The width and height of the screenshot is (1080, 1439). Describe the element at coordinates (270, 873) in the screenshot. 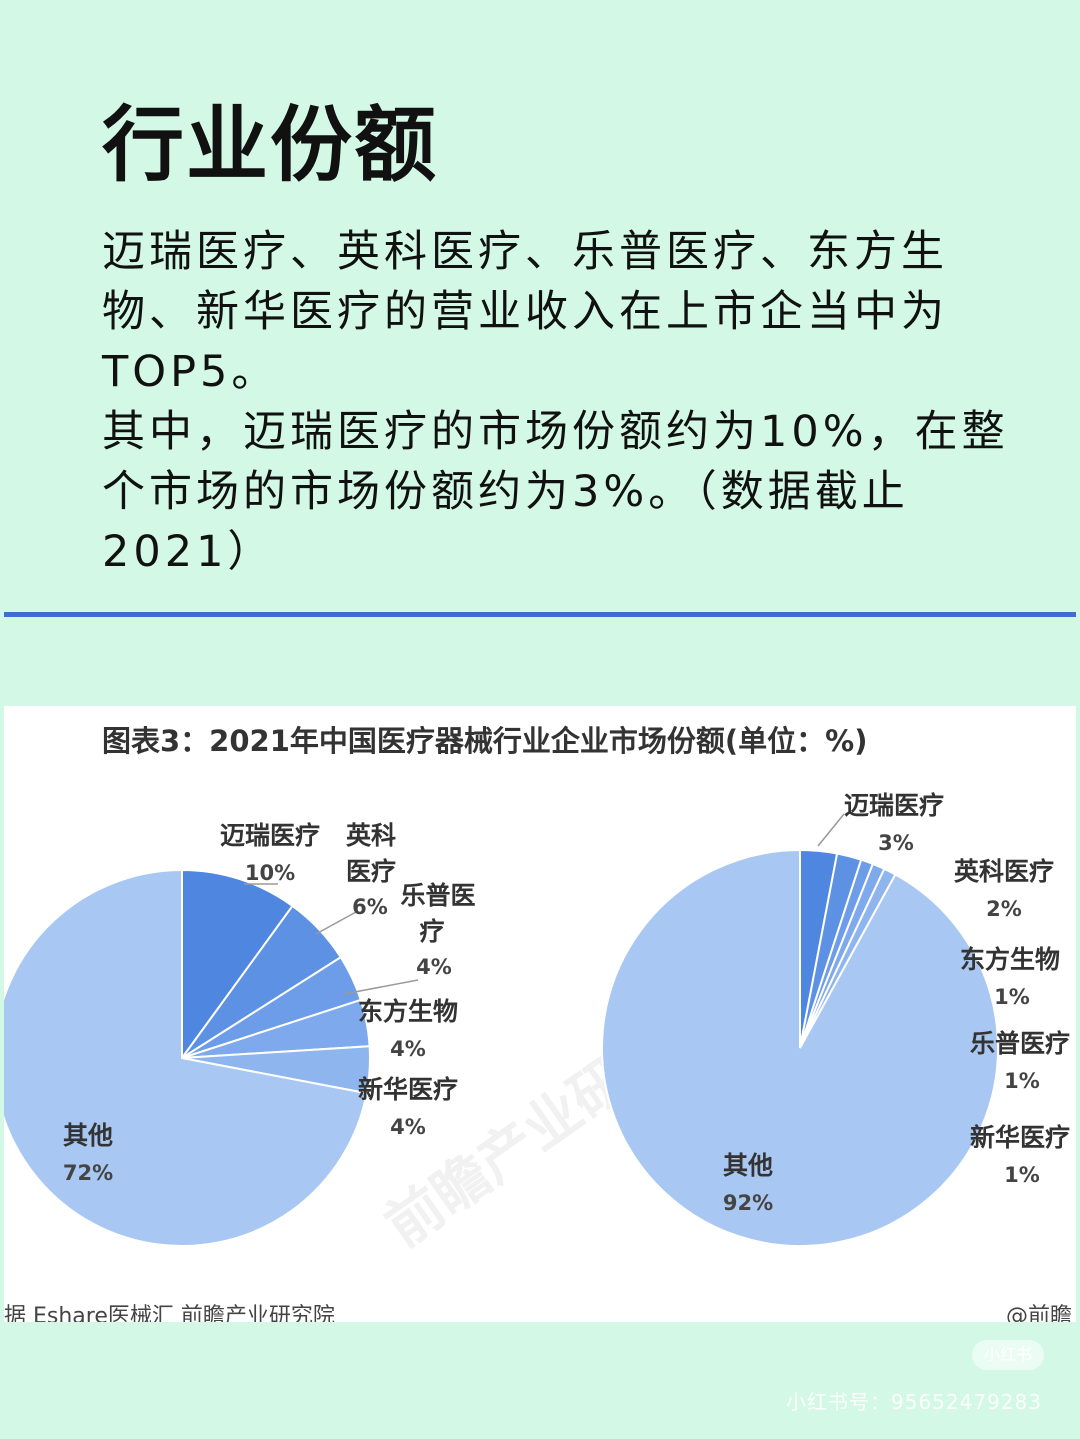

I see `slice-value-label-1-1: 10%` at that location.